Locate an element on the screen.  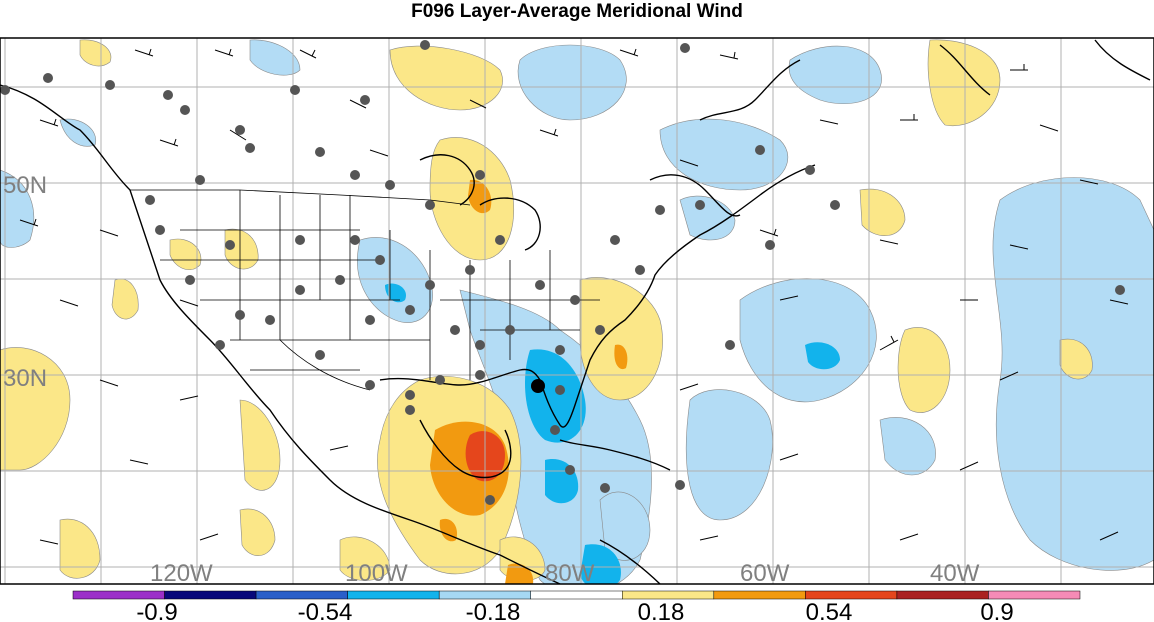
colorbar-label-0-18: 0.18 is located at coordinates (661, 610).